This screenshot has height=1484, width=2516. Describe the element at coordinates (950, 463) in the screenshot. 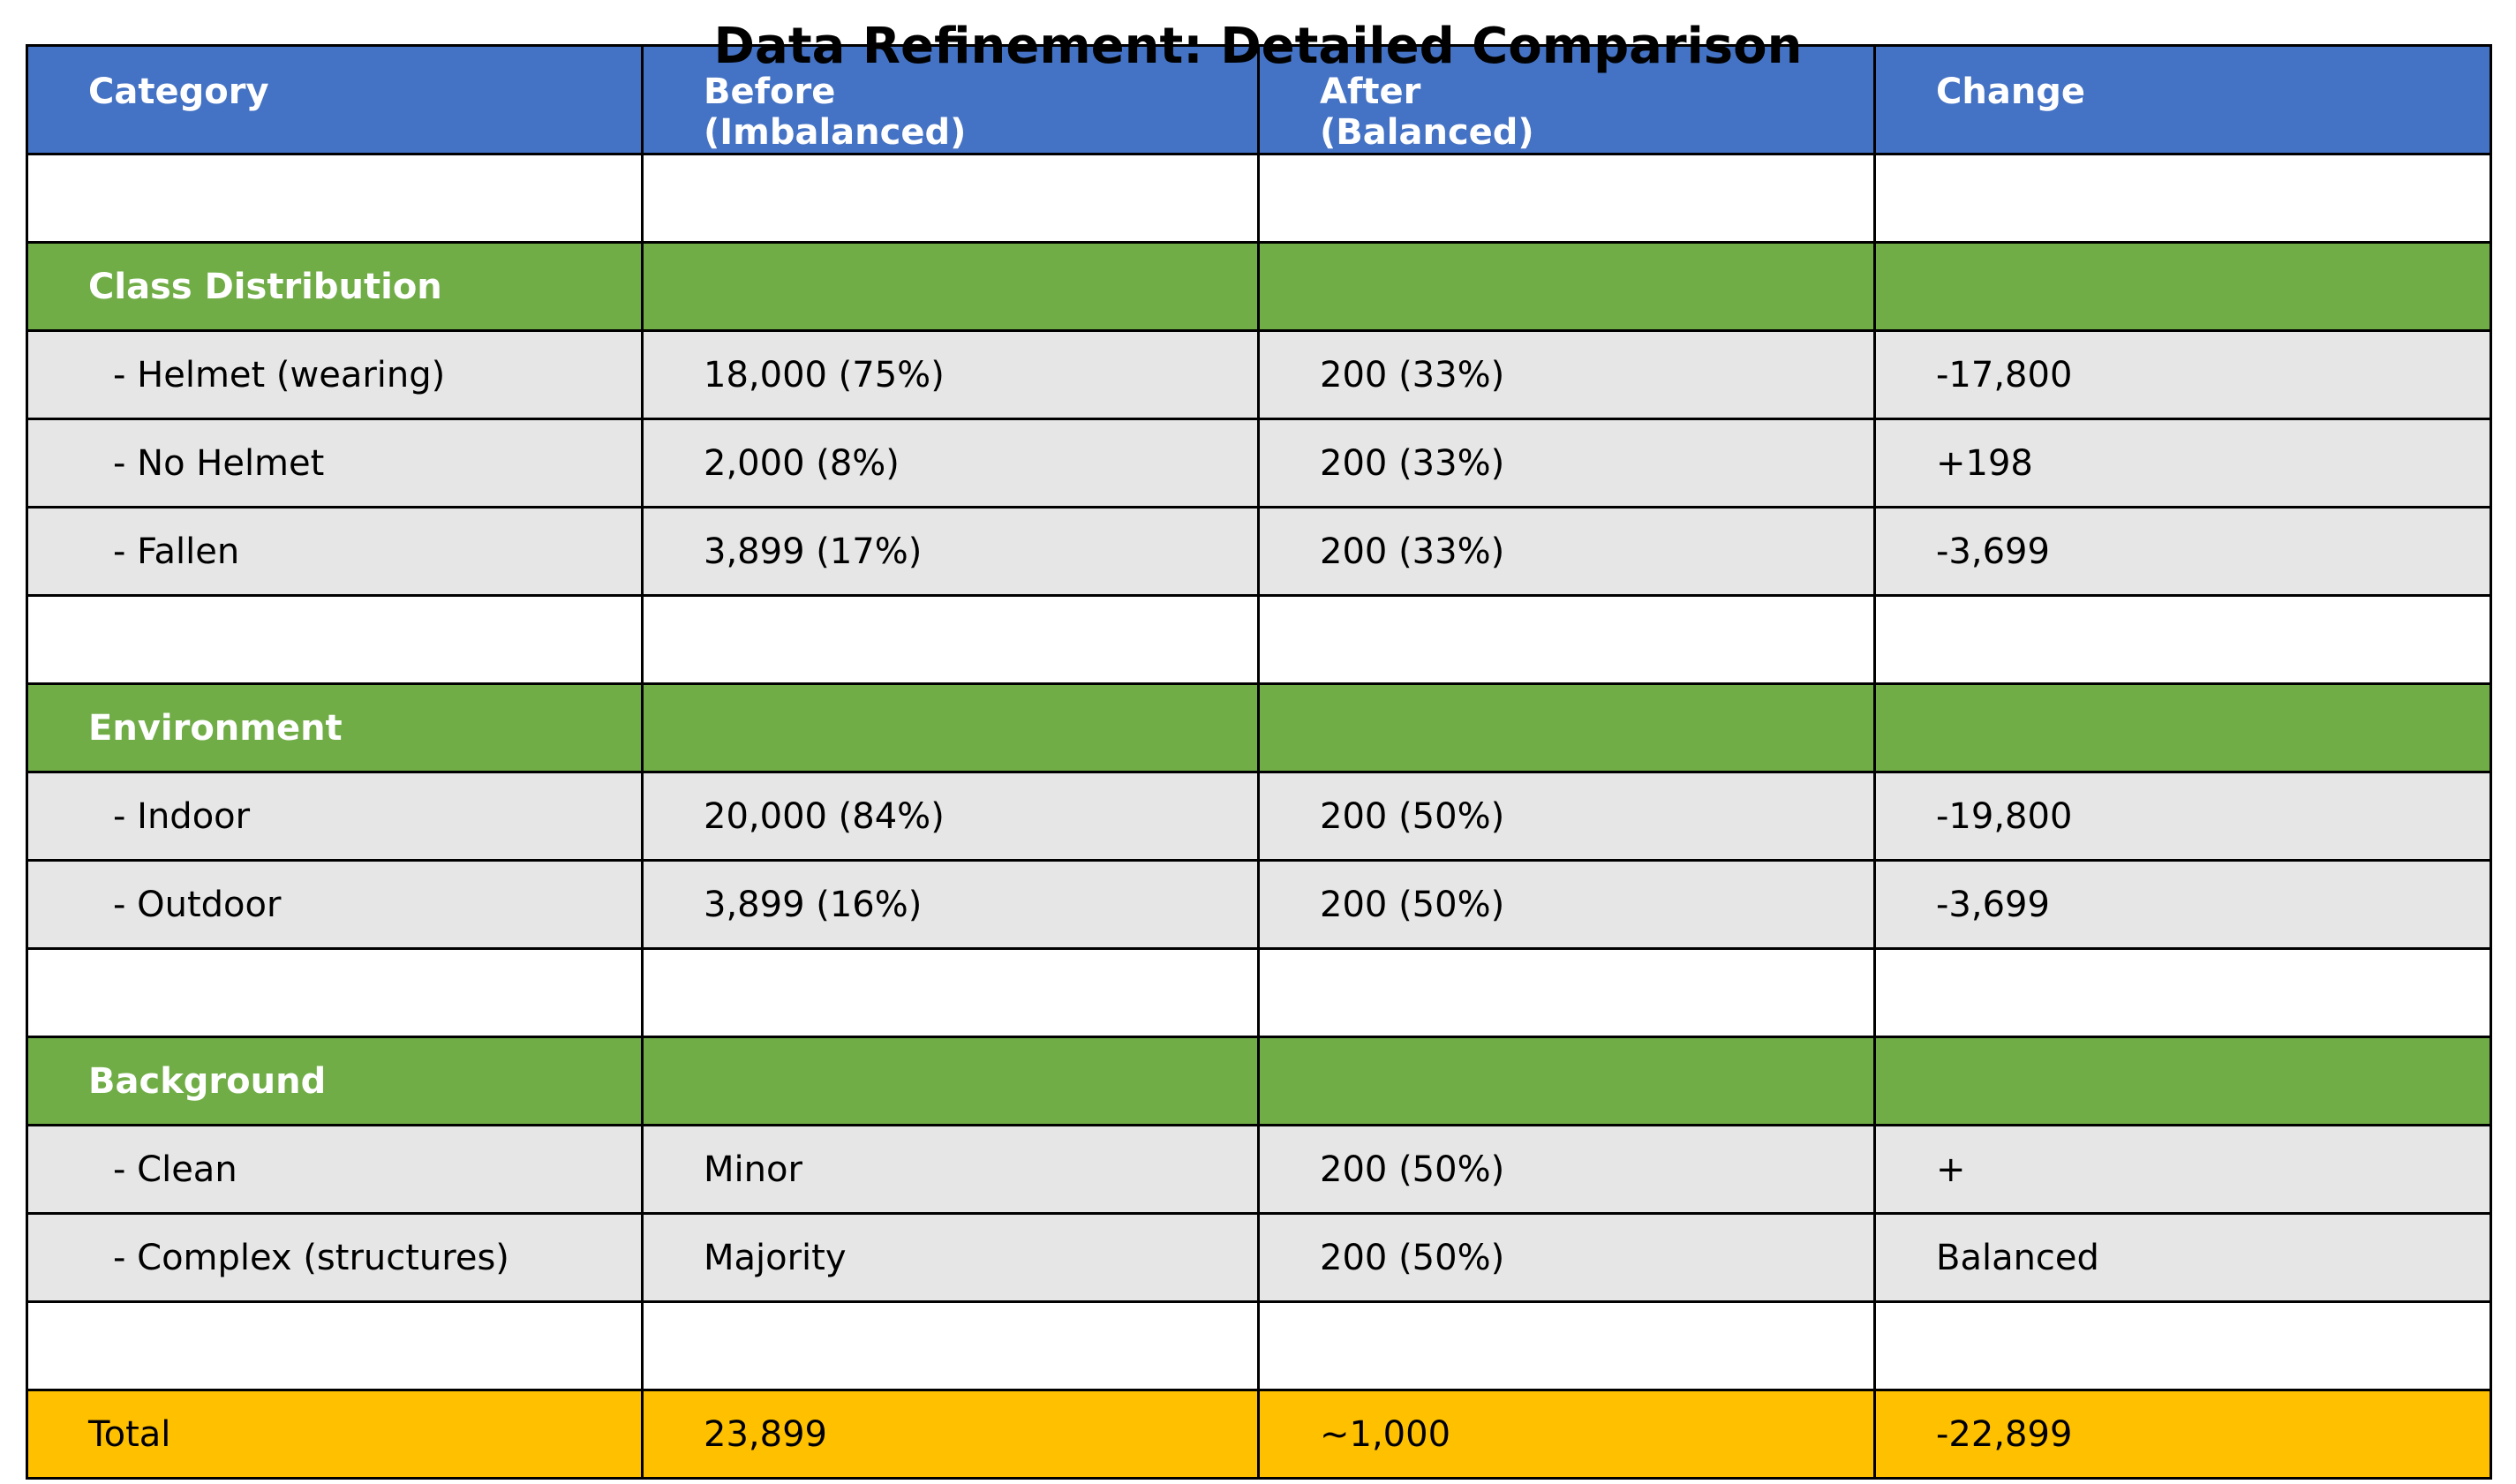

I see `before-cell: 2,000 (8%)` at that location.